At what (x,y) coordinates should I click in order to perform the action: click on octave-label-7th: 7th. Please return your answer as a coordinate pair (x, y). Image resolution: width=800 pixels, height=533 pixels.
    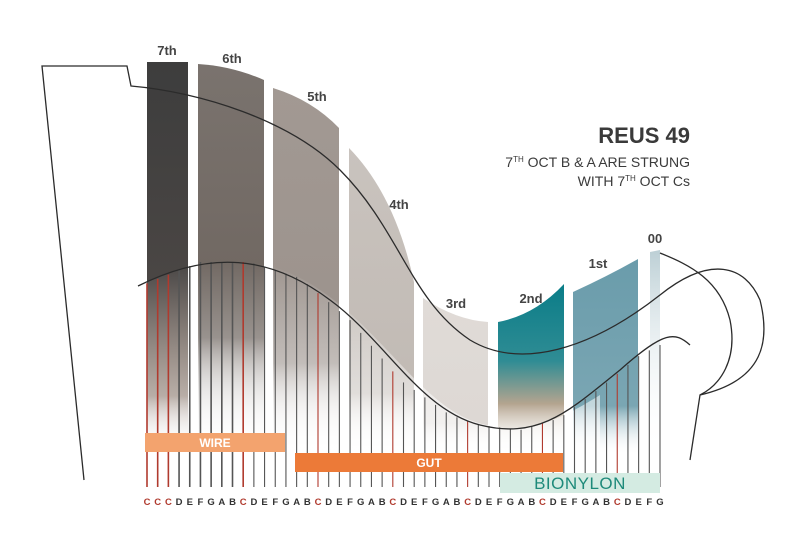
    Looking at the image, I should click on (167, 50).